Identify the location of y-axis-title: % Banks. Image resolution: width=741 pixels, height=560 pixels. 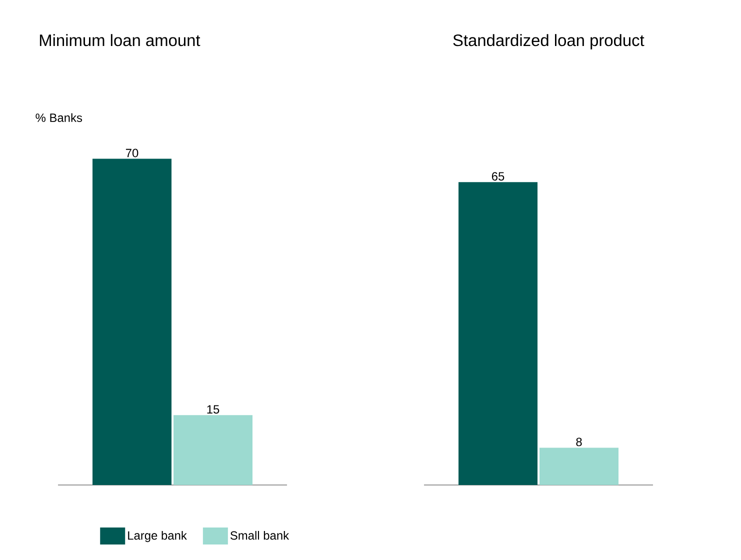
(59, 117).